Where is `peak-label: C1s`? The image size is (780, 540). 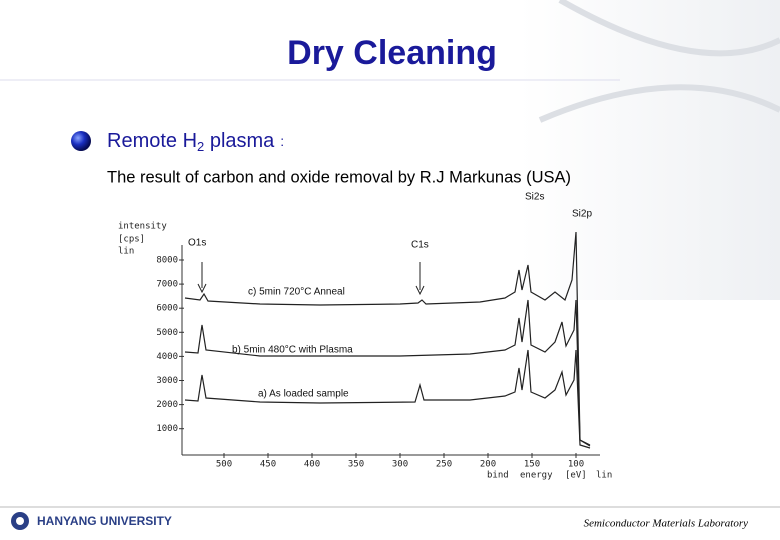
peak-label: C1s is located at coordinates (420, 245).